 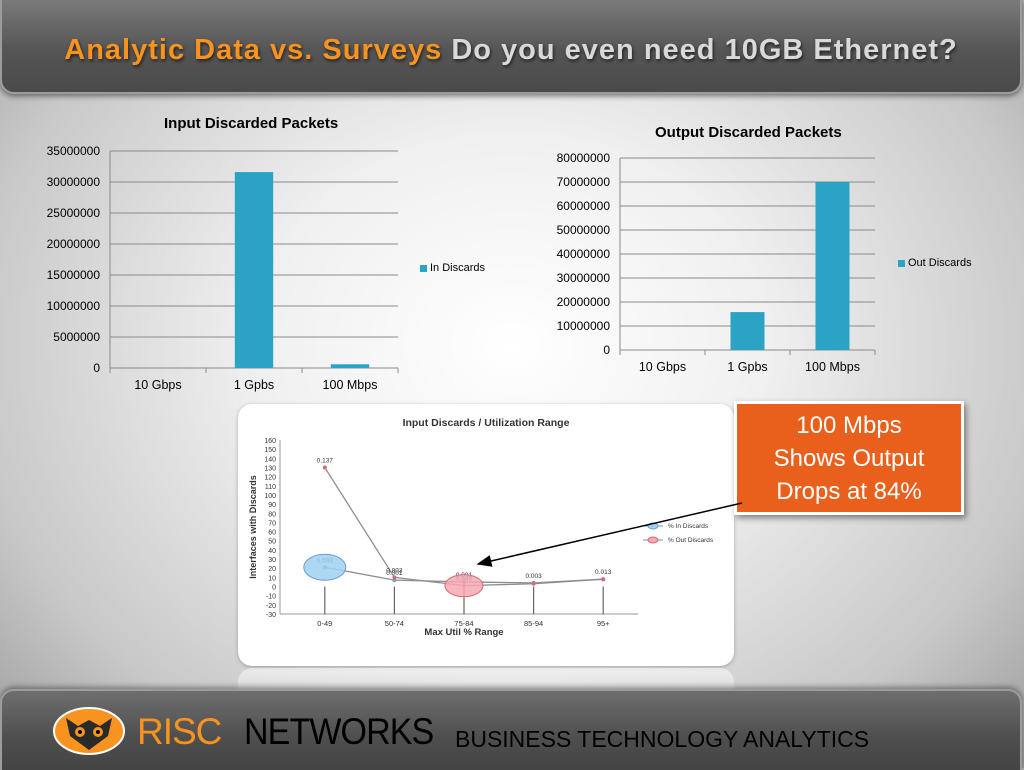 I want to click on callout-line-3: Drops at 84%, so click(x=849, y=491).